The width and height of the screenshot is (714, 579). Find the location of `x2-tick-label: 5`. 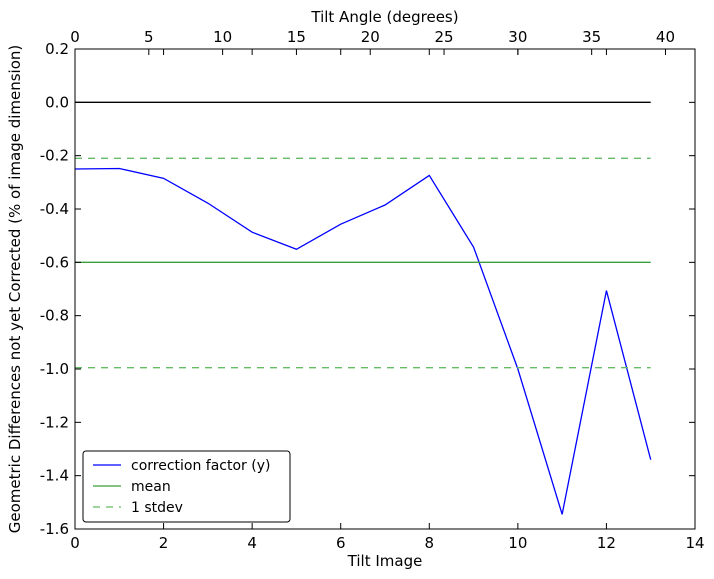

x2-tick-label: 5 is located at coordinates (149, 37).